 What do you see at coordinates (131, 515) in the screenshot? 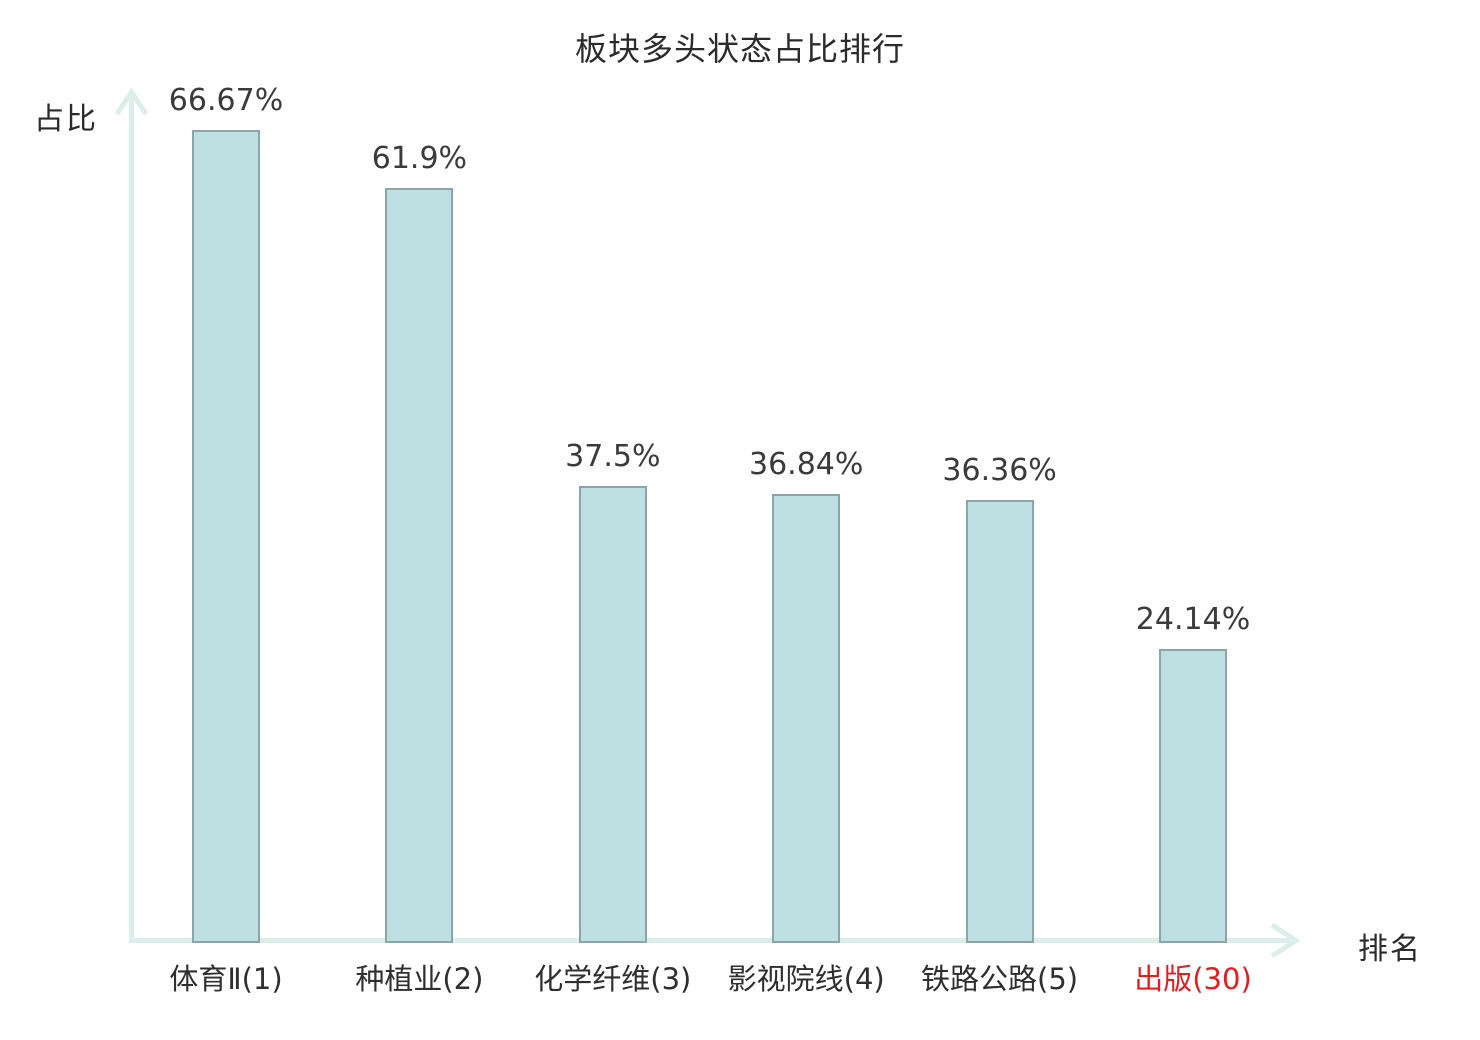
I see `y-axis` at bounding box center [131, 515].